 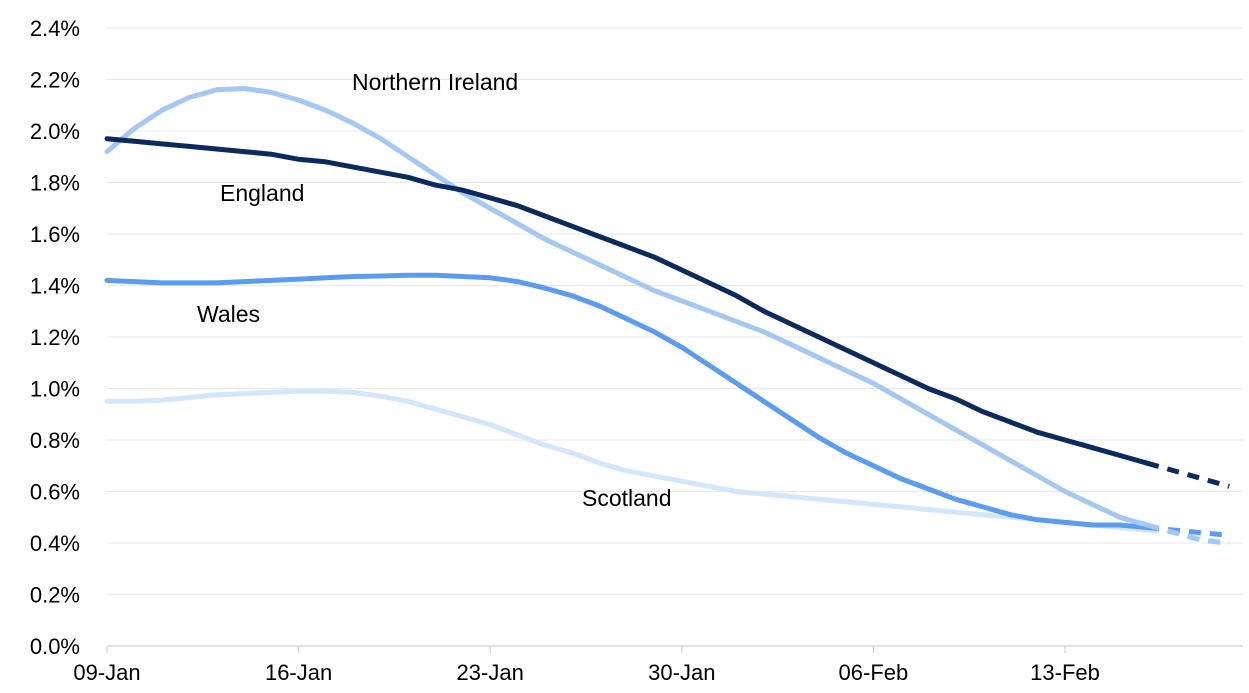 I want to click on x-tick-label: 23-Jan, so click(x=490, y=672).